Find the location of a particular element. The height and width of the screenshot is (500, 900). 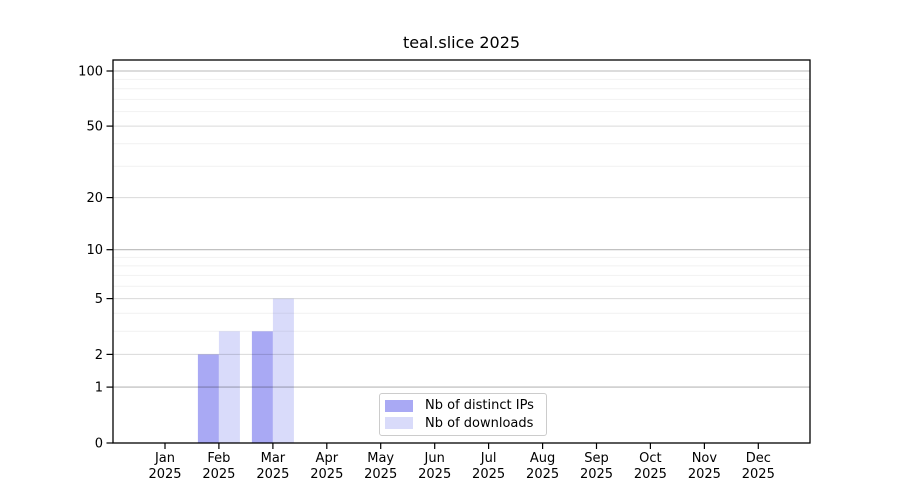

chart-title: teal.slice 2025 is located at coordinates (461, 42).